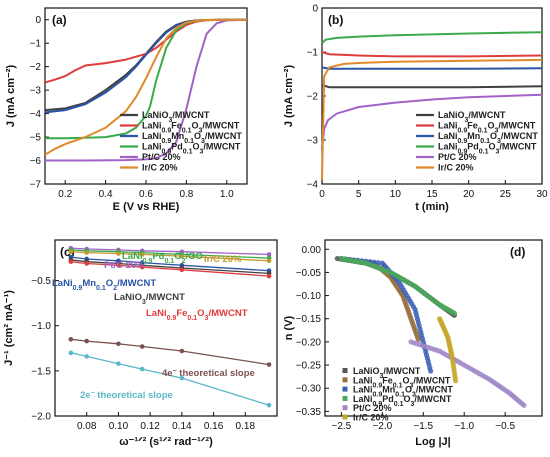 The height and width of the screenshot is (457, 550). What do you see at coordinates (166, 442) in the screenshot?
I see `x-axis-label: ω⁻¹ᐟ² (s¹ᐟ² rad⁻¹ᐟ²)` at bounding box center [166, 442].